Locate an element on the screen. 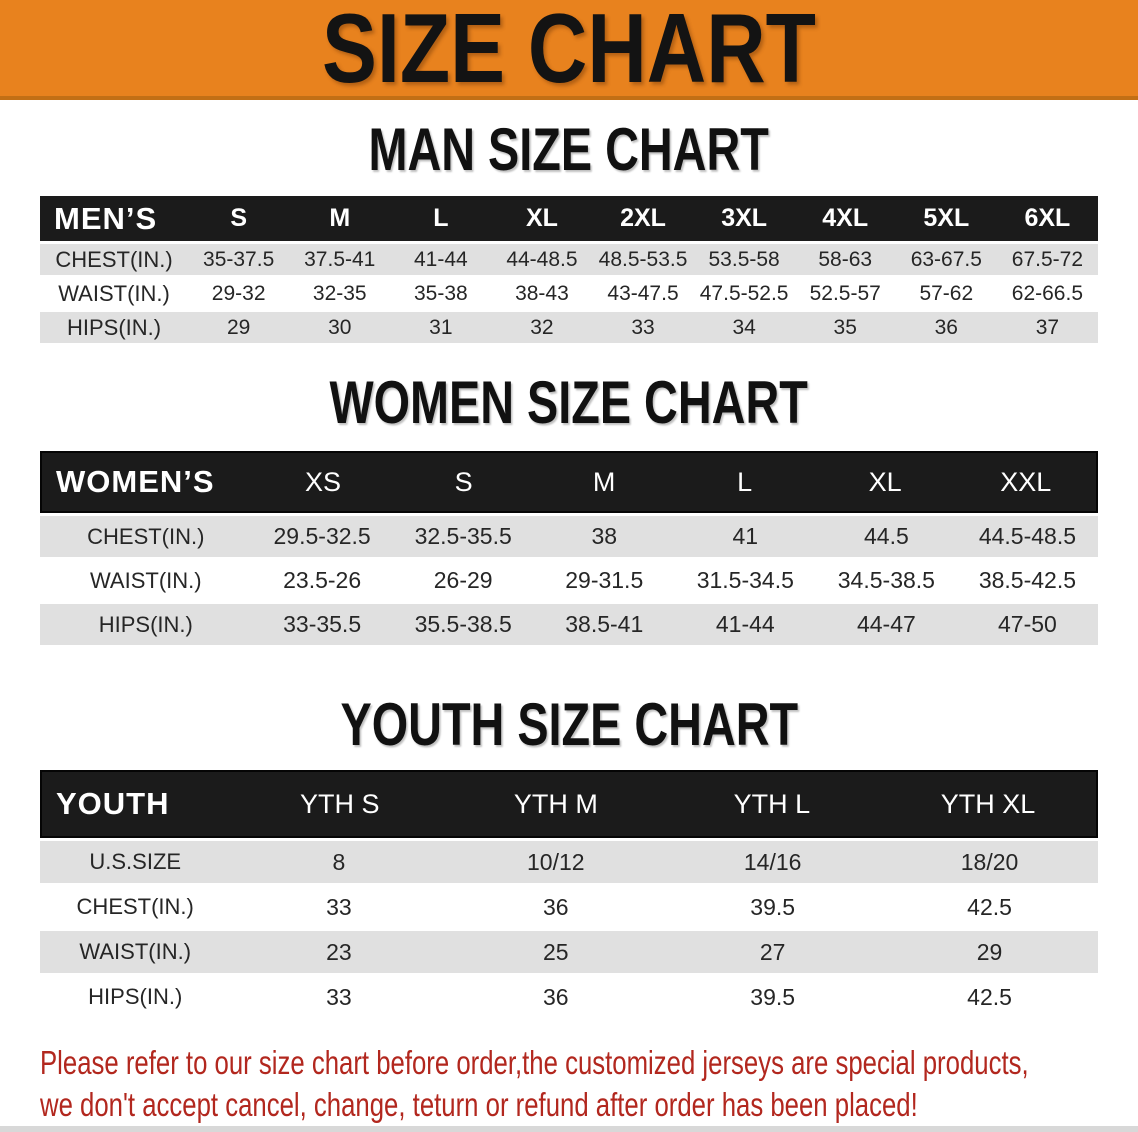 The image size is (1138, 1132). size-value-cell: 31.5-34.5 is located at coordinates (745, 580).